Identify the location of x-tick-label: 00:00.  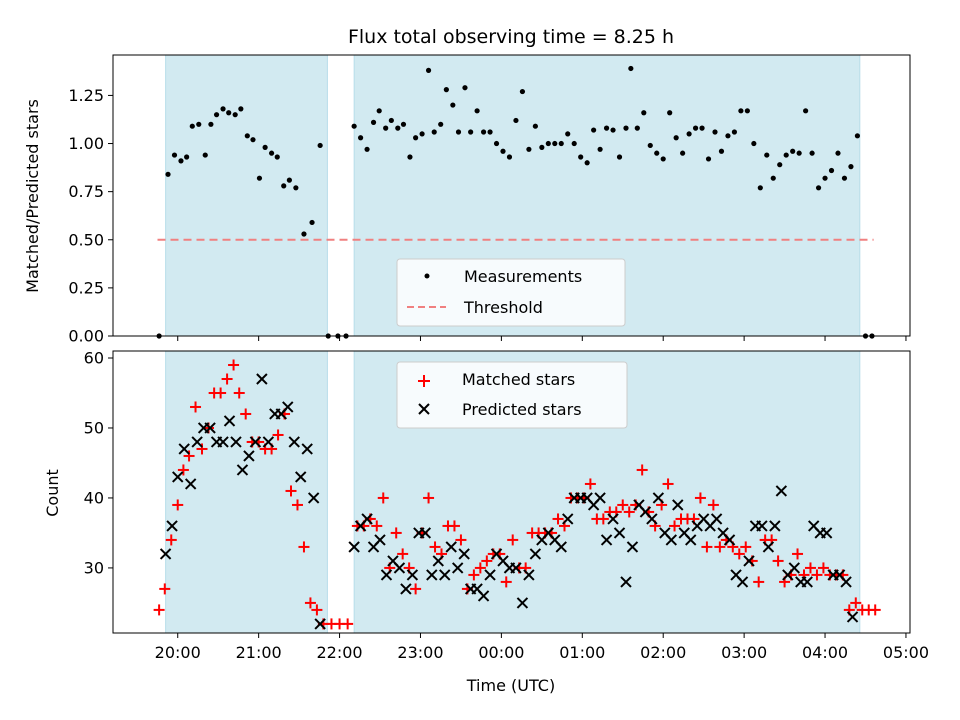
(501, 652).